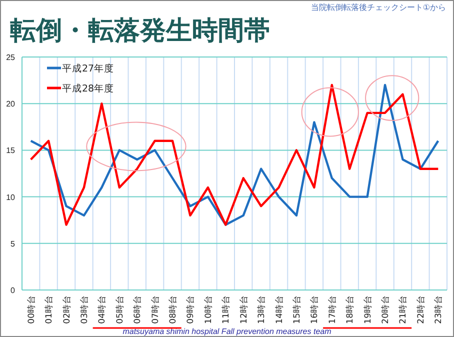 The height and width of the screenshot is (337, 454). I want to click on legend-label: 平成27年度, so click(88, 68).